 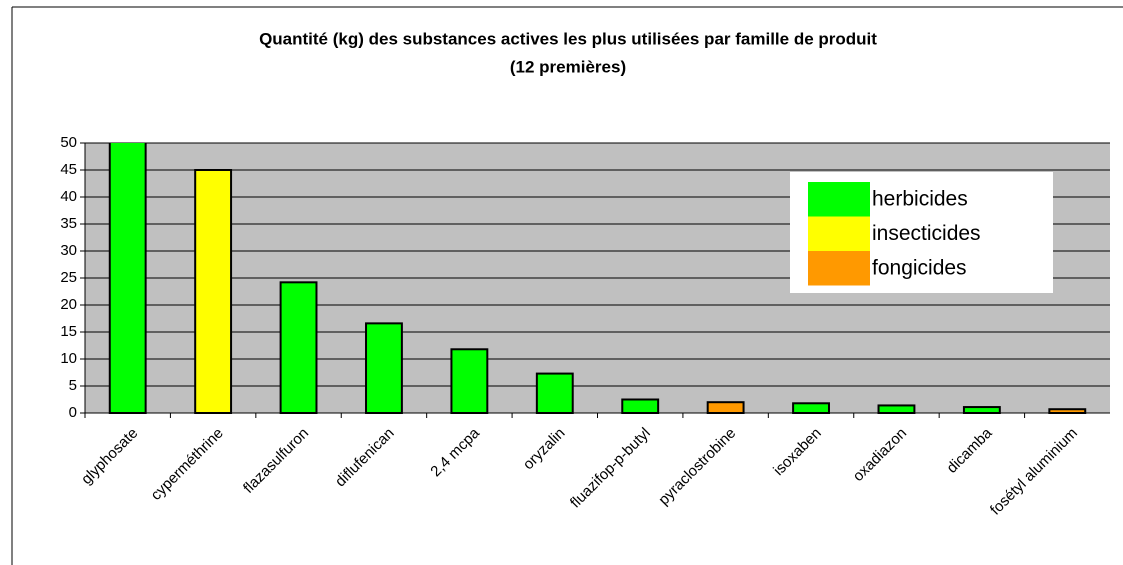 What do you see at coordinates (109, 456) in the screenshot?
I see `x-tick-label: glyphosate` at bounding box center [109, 456].